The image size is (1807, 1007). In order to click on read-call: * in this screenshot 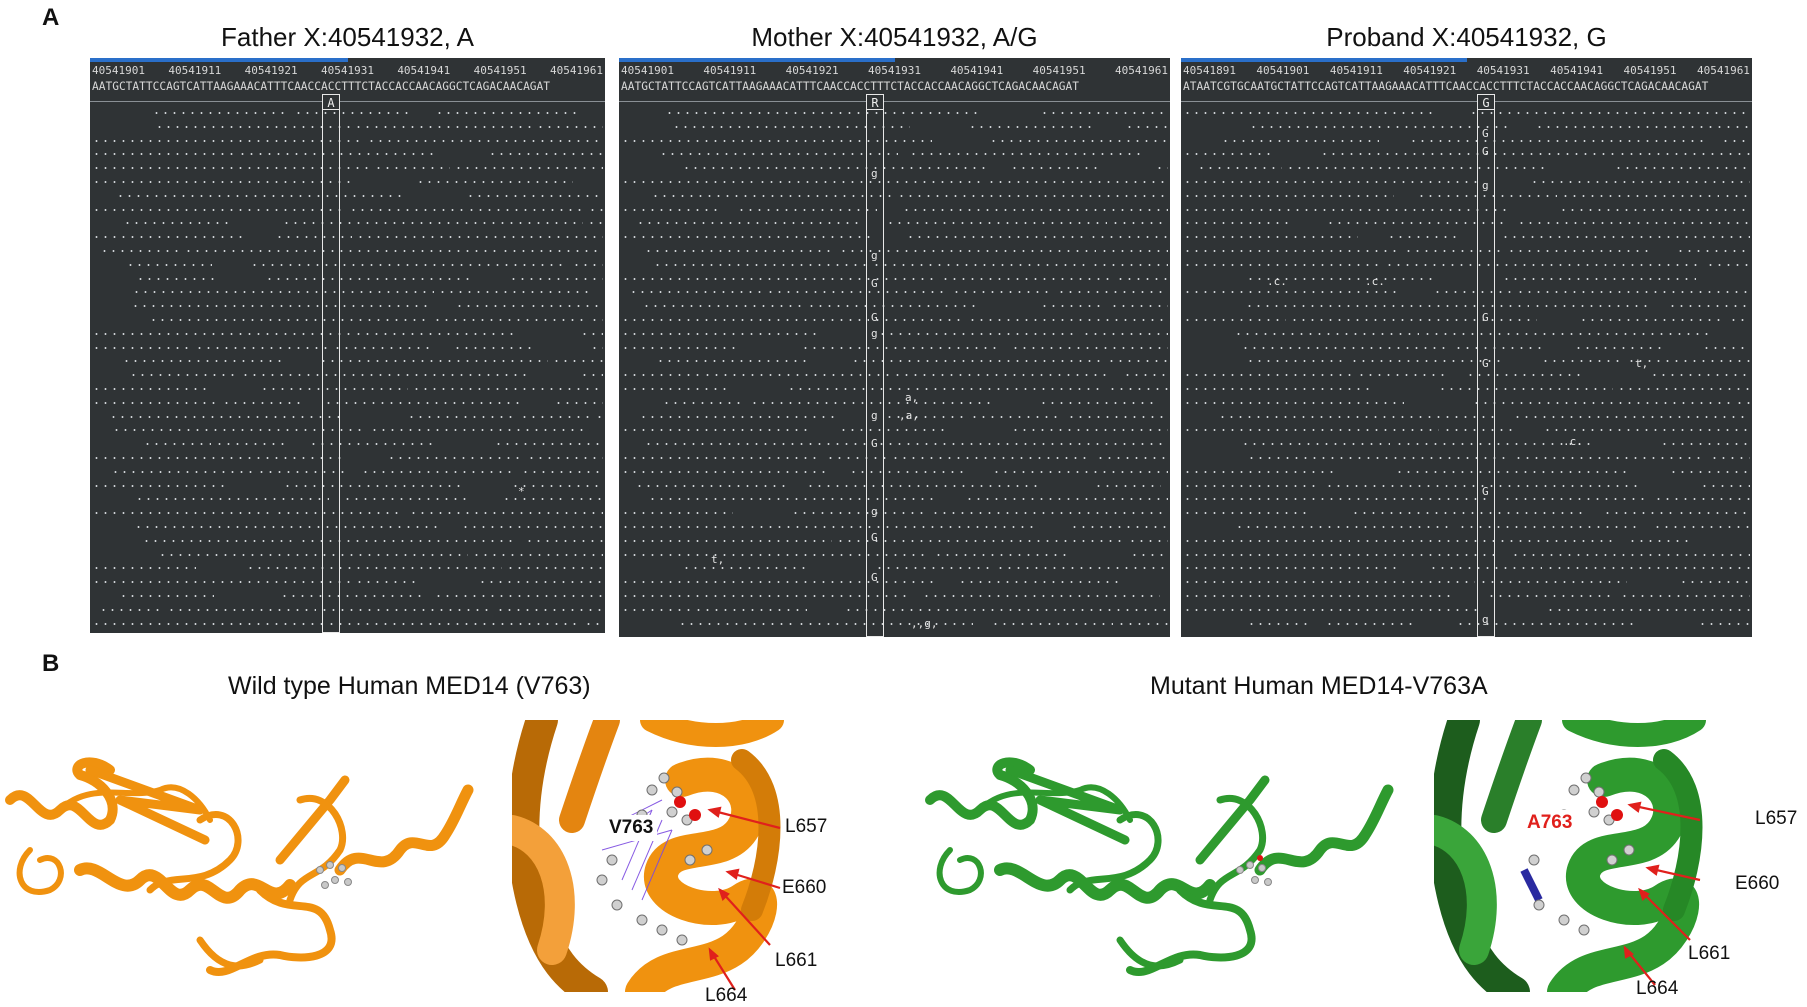, I will do `click(521, 491)`.